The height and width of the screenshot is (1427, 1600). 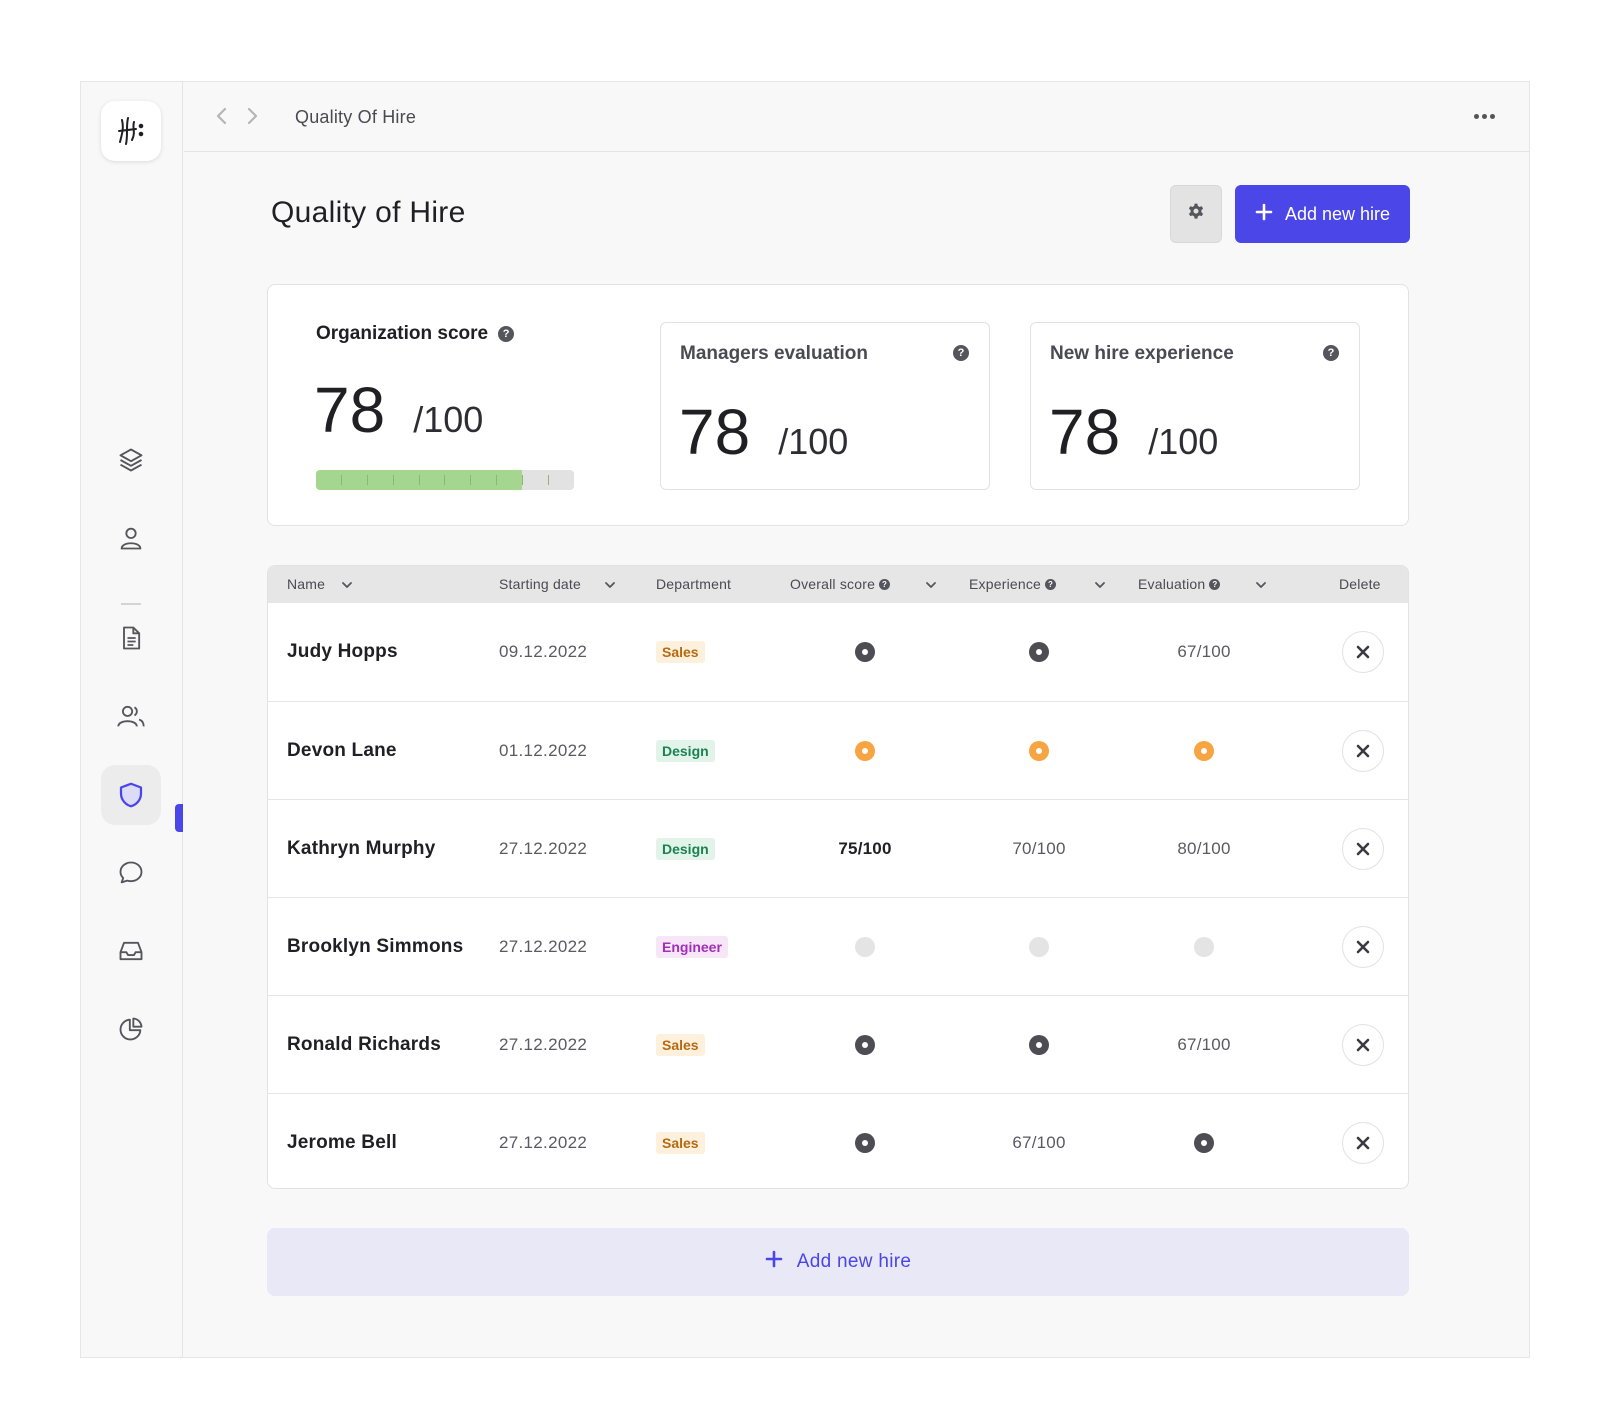 What do you see at coordinates (763, 432) in the screenshot?
I see `managers-evaluation-value: 78 /100` at bounding box center [763, 432].